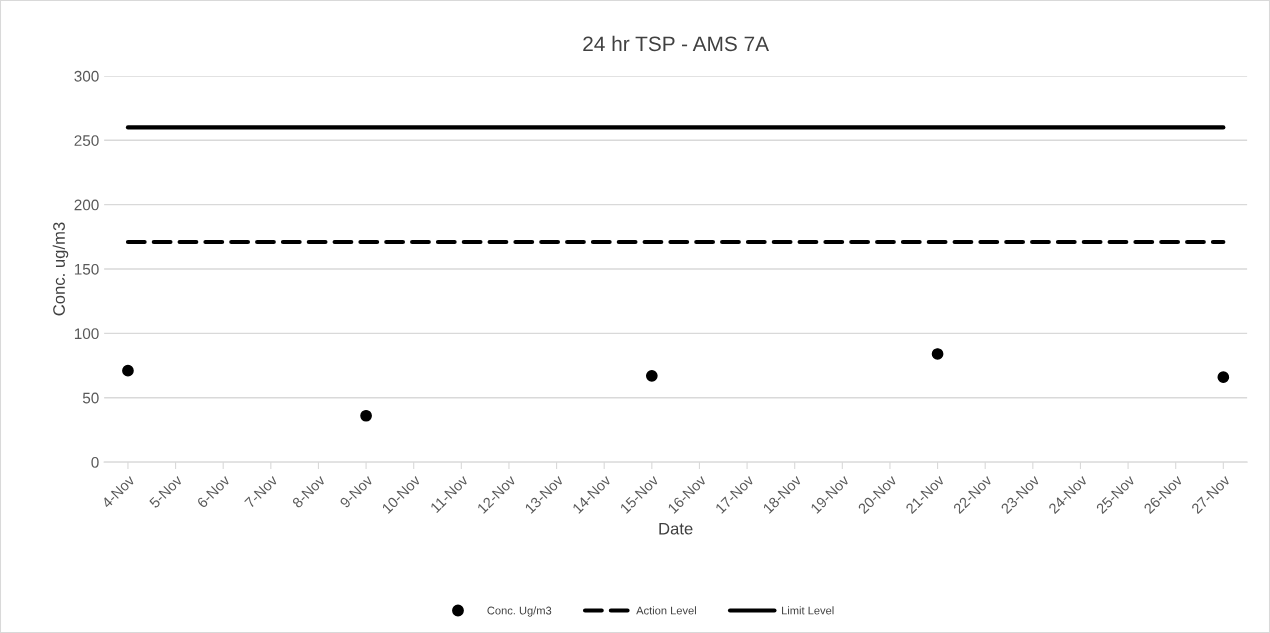 The height and width of the screenshot is (633, 1270). What do you see at coordinates (676, 43) in the screenshot?
I see `chart-title: 24 hr TSP - AMS 7A` at bounding box center [676, 43].